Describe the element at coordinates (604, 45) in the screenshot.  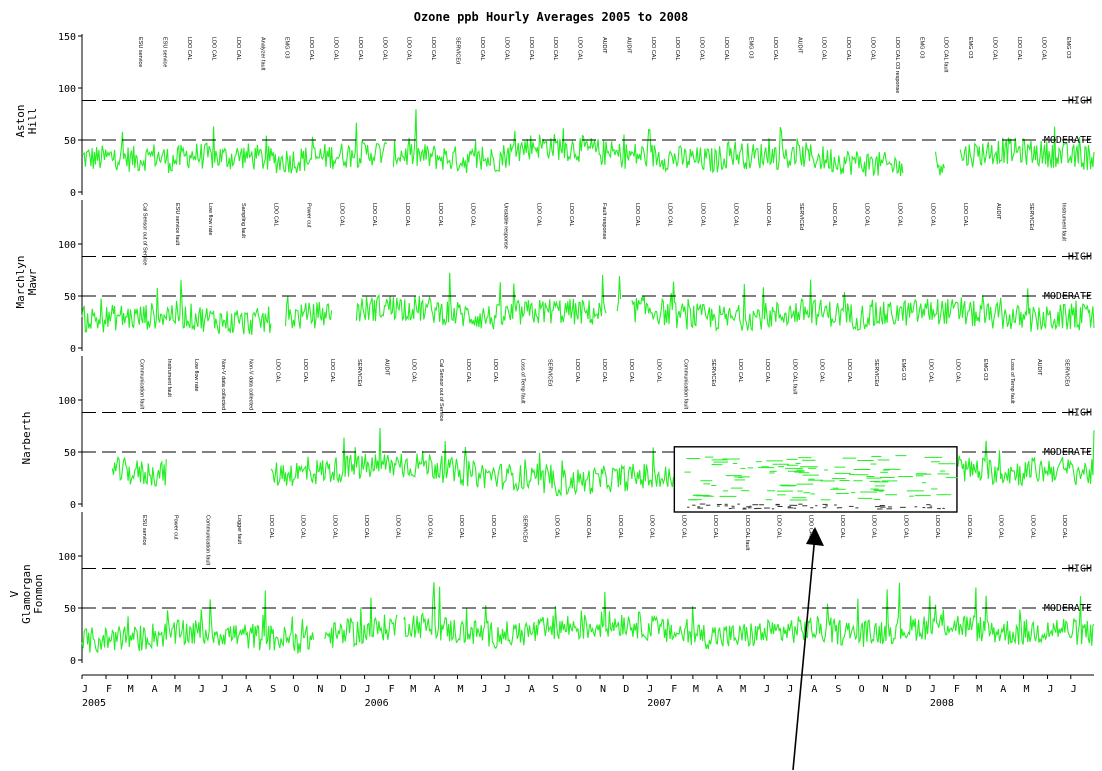
I see `event-label: AUDIT` at that location.